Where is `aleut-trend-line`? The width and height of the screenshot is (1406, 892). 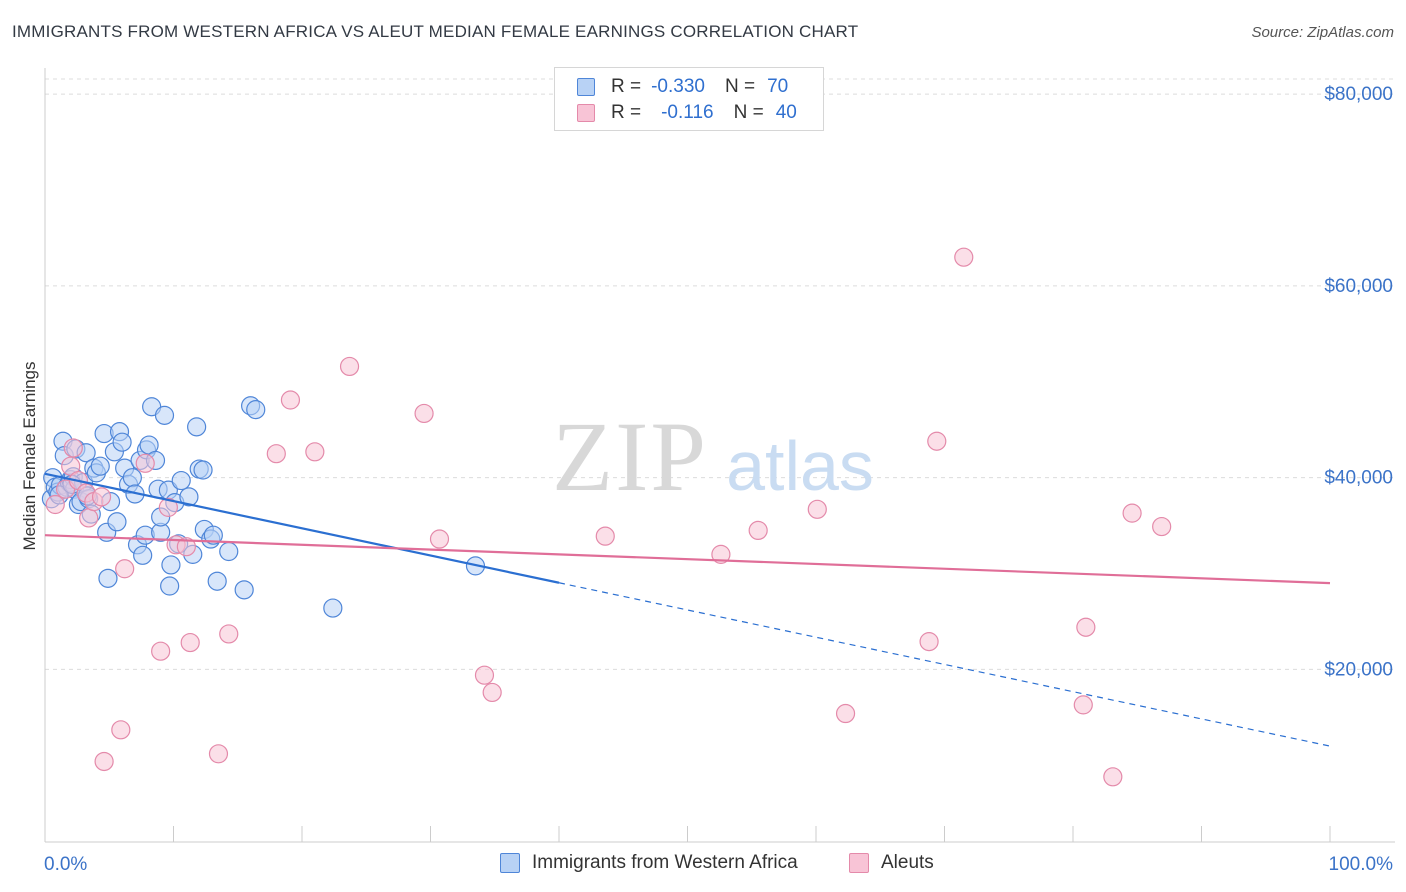
aleut-trend-line is located at coordinates (687, 559).